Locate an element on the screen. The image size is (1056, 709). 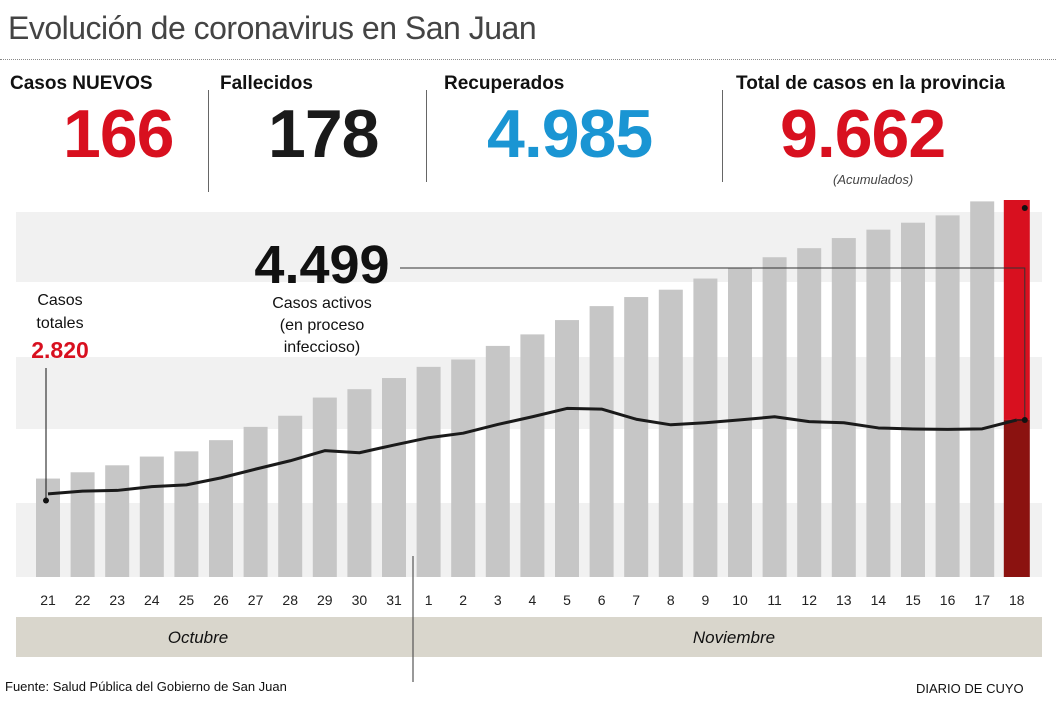
casos-totales-label: totales is located at coordinates (59, 323).